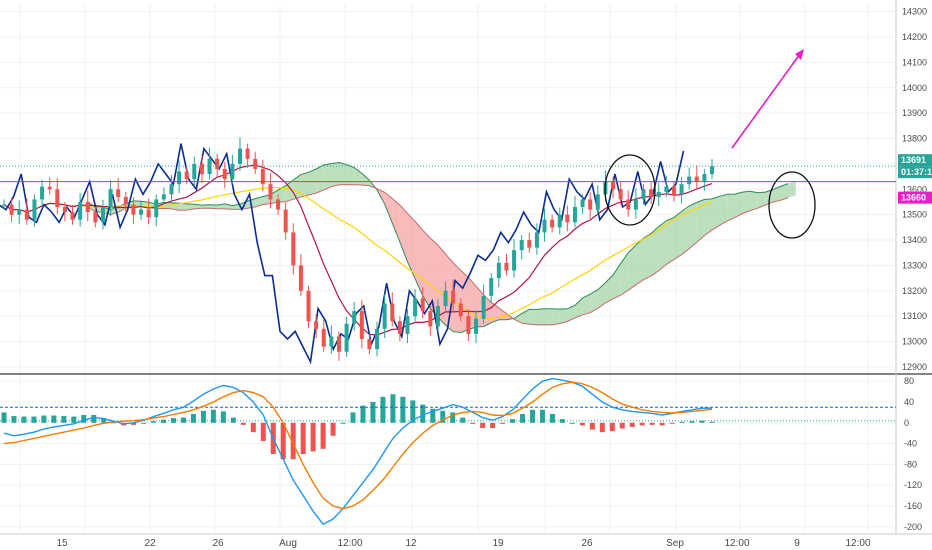  I want to click on oscillator-tick-label: -200, so click(913, 527).